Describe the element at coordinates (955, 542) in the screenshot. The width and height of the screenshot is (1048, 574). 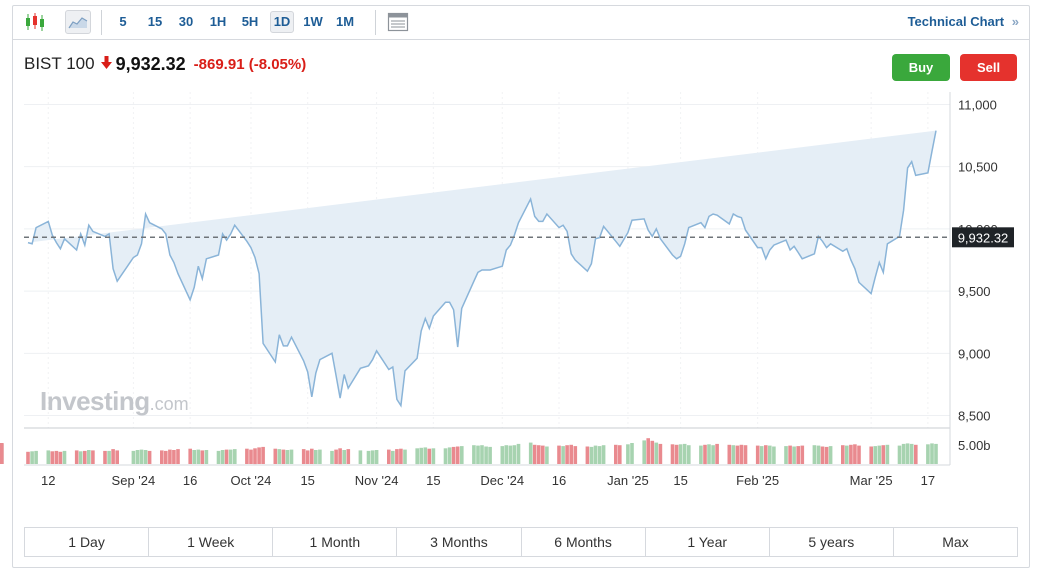
I see `range-max: Max` at that location.